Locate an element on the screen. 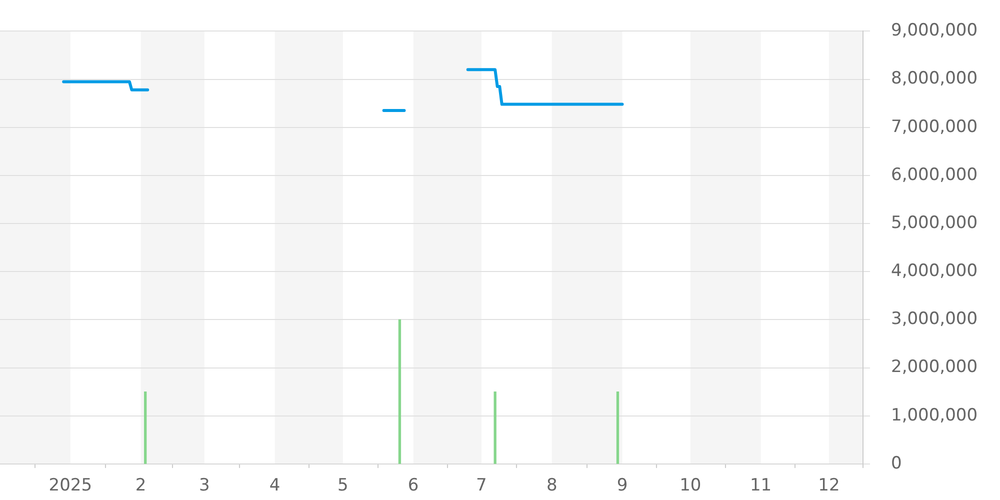 This screenshot has height=500, width=1000. y-tick-label: 2,000,000 is located at coordinates (934, 367).